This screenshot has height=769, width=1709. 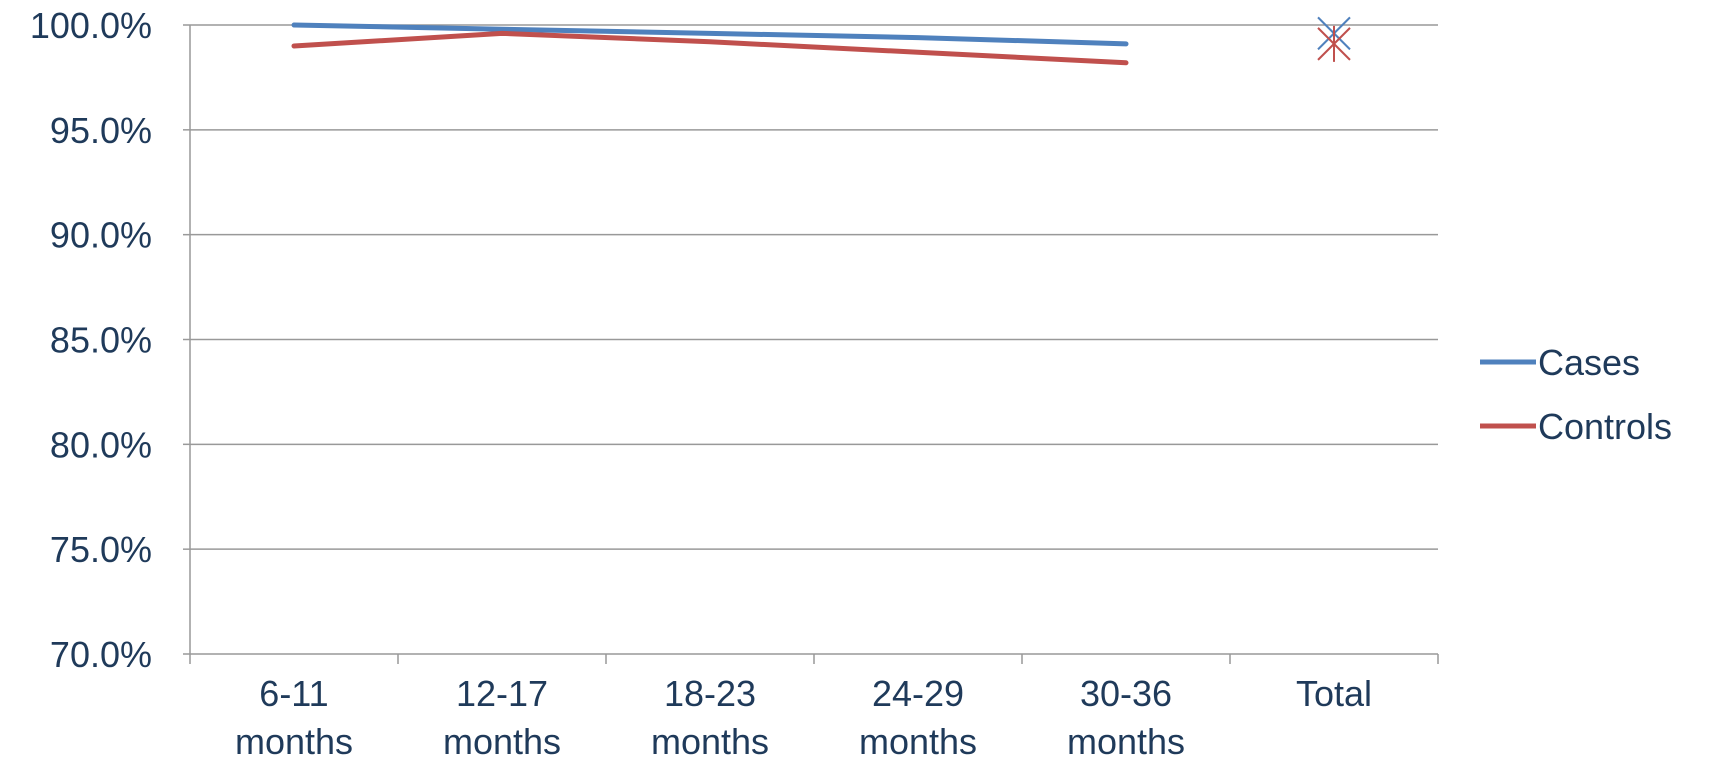 What do you see at coordinates (710, 48) in the screenshot?
I see `series-line-controls` at bounding box center [710, 48].